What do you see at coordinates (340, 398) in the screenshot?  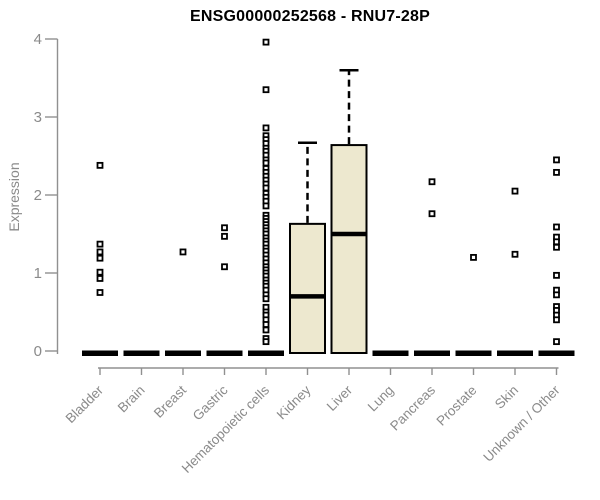 I see `x-tick-label: Liver` at bounding box center [340, 398].